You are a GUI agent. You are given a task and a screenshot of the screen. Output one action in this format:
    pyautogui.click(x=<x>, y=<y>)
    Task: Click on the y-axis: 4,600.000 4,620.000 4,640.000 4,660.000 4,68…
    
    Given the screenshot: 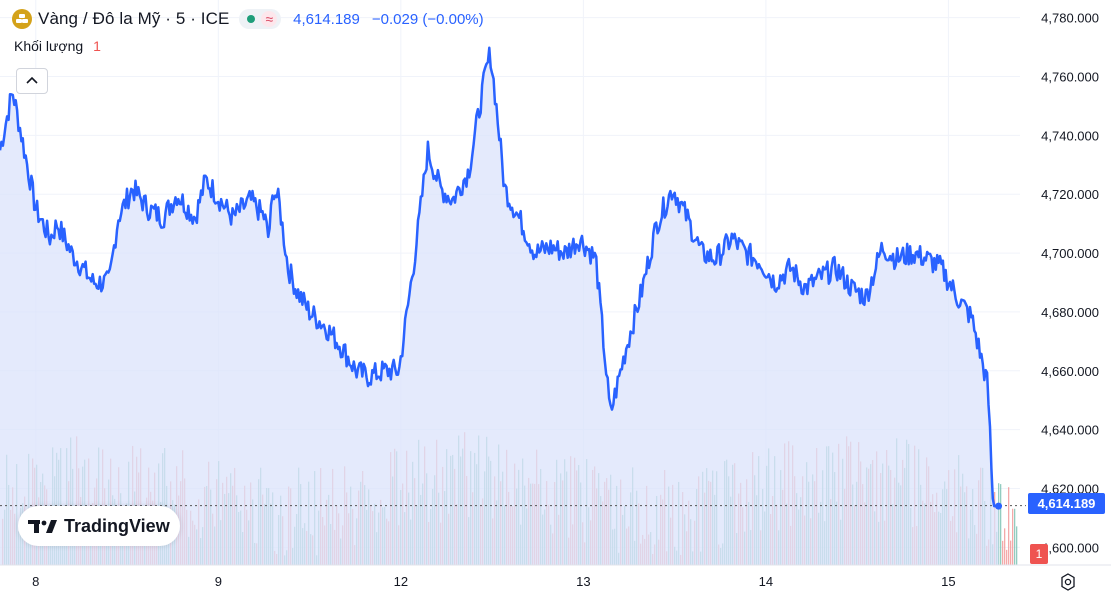 What is the action you would take?
    pyautogui.click(x=1070, y=283)
    